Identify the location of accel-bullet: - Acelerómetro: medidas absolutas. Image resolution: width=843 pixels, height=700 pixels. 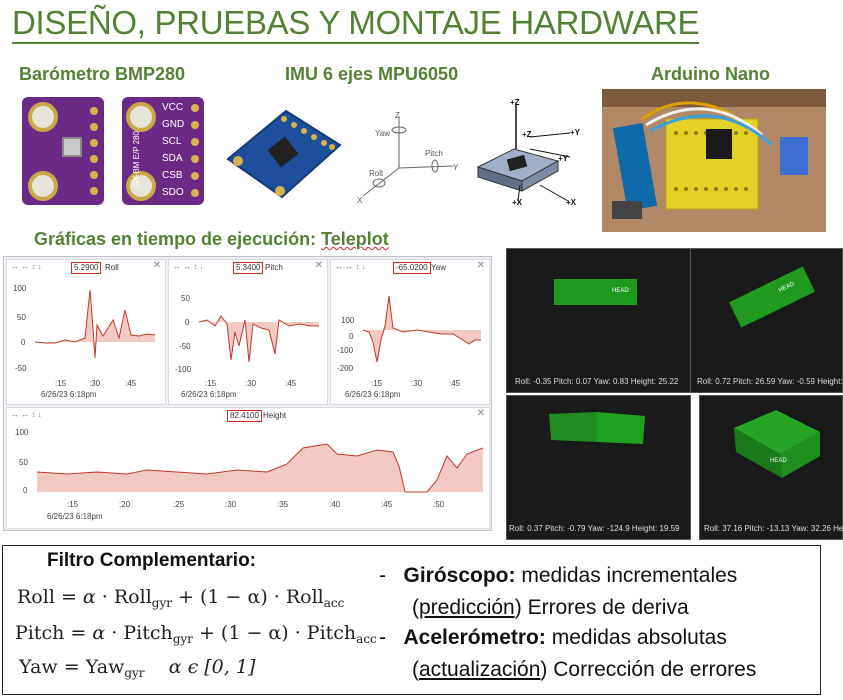
(553, 637).